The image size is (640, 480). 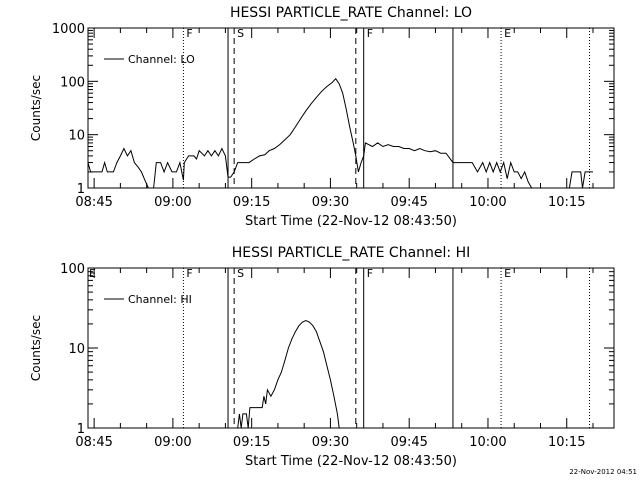 I want to click on lo-y-tick-label: 1000, so click(x=68, y=29).